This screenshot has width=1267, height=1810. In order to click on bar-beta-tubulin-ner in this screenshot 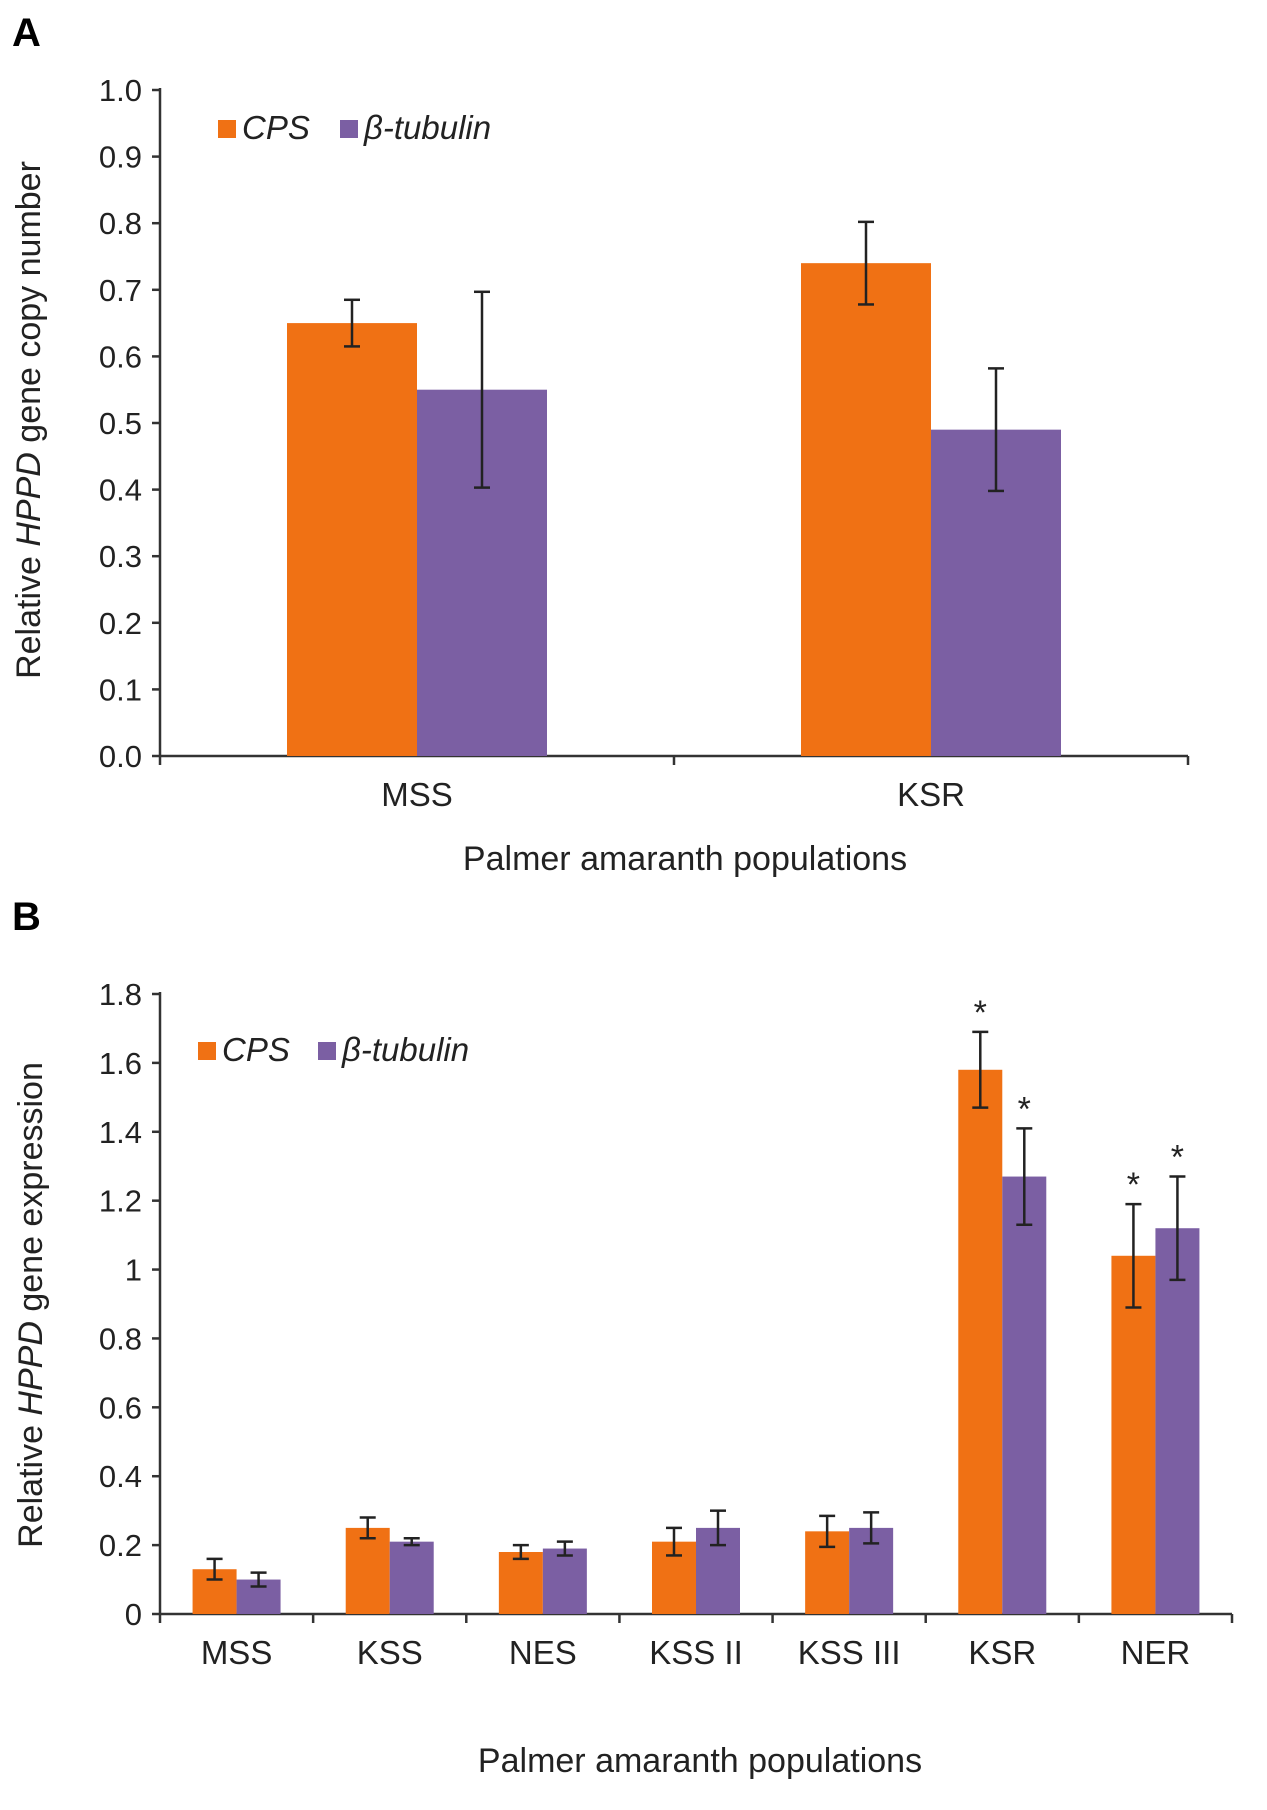, I will do `click(1177, 1421)`.